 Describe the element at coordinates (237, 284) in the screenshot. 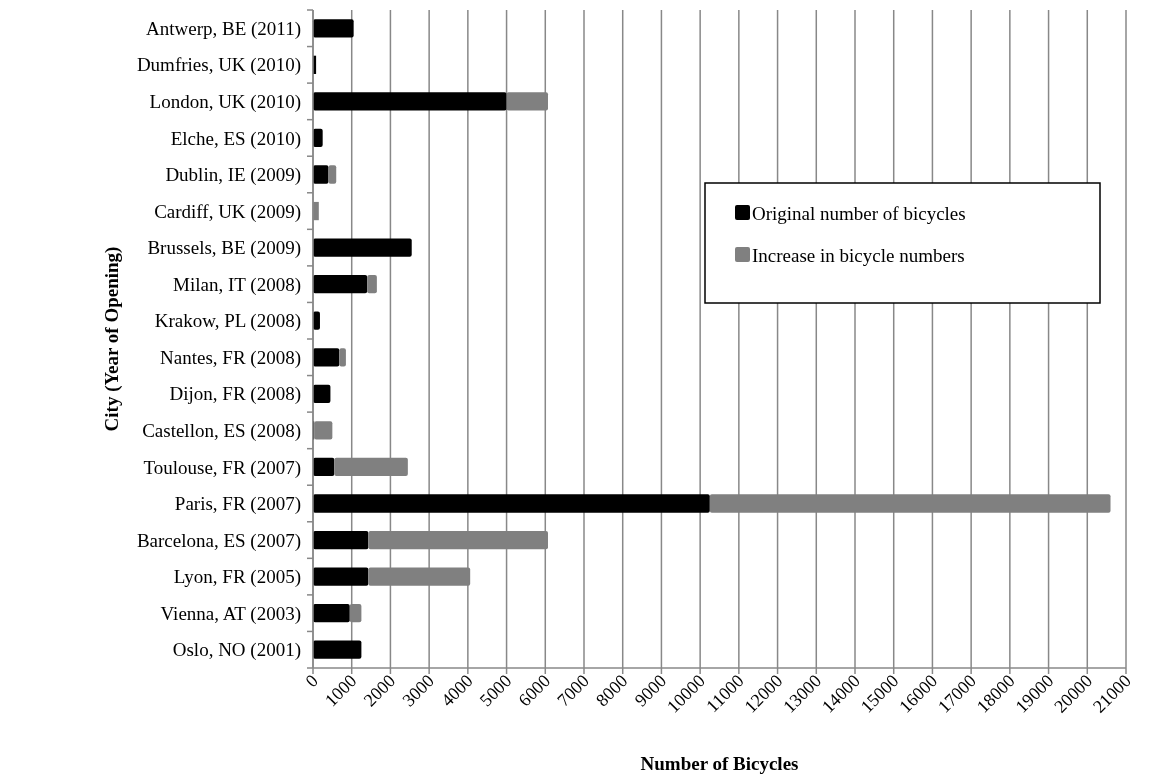

I see `y-tick-label: Milan, IT (2008)` at that location.